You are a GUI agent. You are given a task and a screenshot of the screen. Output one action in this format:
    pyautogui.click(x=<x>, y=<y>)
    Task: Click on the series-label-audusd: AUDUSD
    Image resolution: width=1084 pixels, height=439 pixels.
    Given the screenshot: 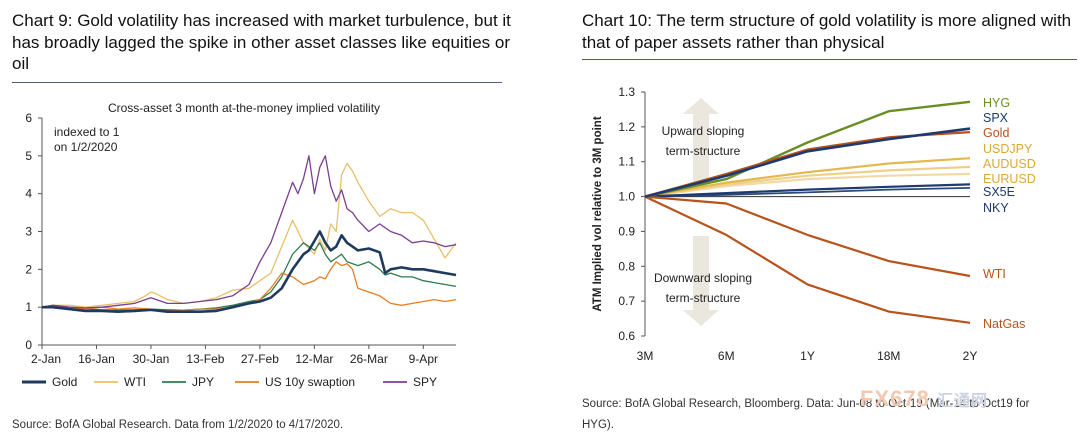 What is the action you would take?
    pyautogui.click(x=1009, y=164)
    